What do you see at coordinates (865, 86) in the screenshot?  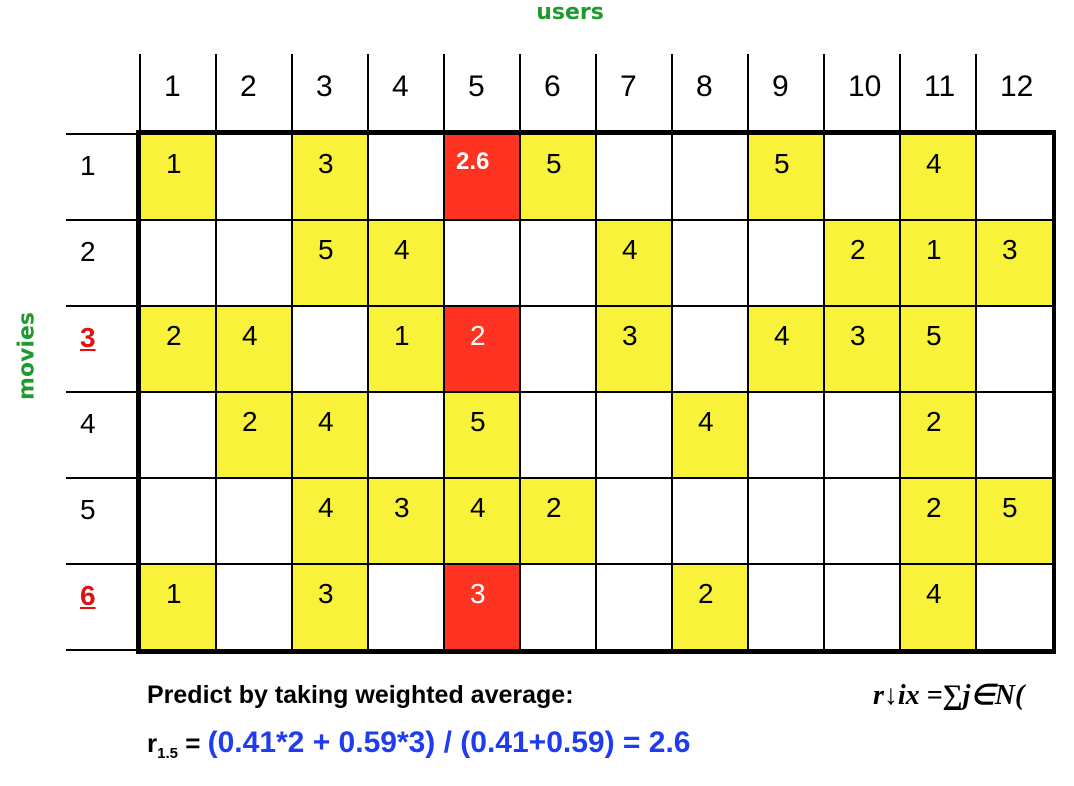 I see `column-header-user: 10` at bounding box center [865, 86].